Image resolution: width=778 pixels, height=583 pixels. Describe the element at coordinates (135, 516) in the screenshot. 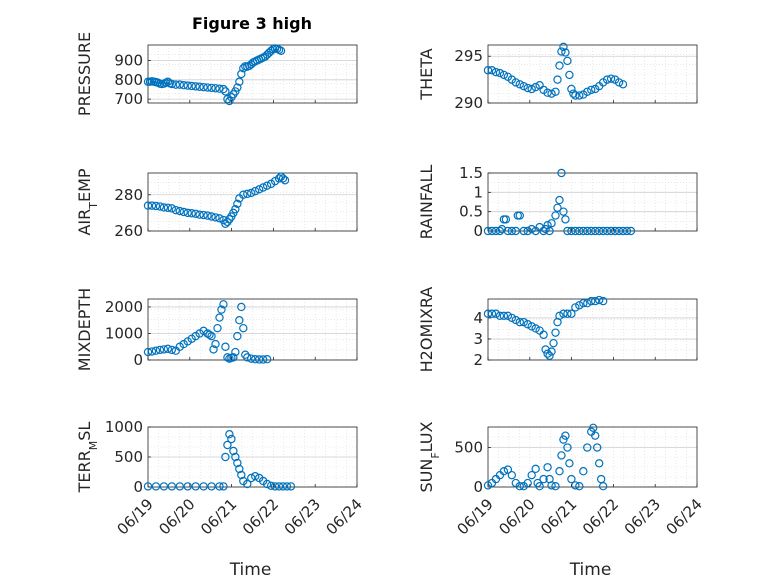

I see `x-tick-label: 06/19` at that location.